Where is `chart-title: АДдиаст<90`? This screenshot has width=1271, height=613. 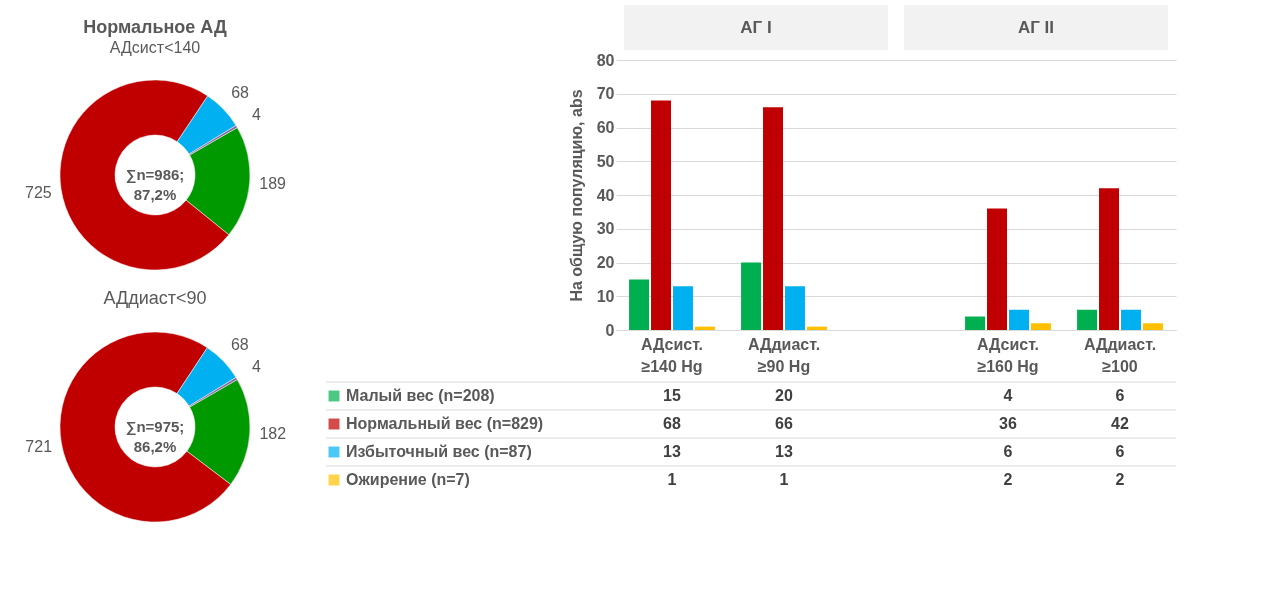 chart-title: АДдиаст<90 is located at coordinates (155, 298).